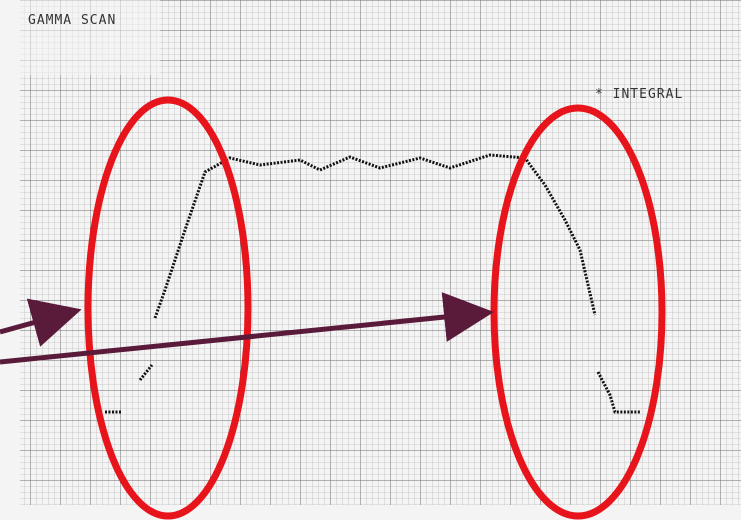 The image size is (741, 520). What do you see at coordinates (72, 20) in the screenshot?
I see `scan-title: GAMMA SCAN` at bounding box center [72, 20].